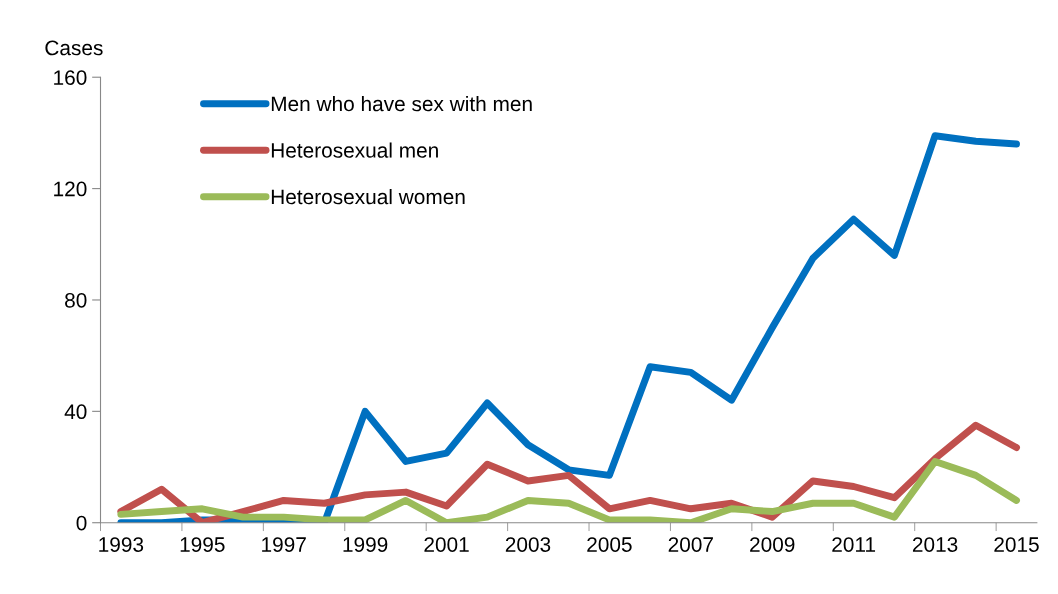 Image resolution: width=1058 pixels, height=594 pixels. I want to click on x-tick-label: 2001, so click(446, 544).